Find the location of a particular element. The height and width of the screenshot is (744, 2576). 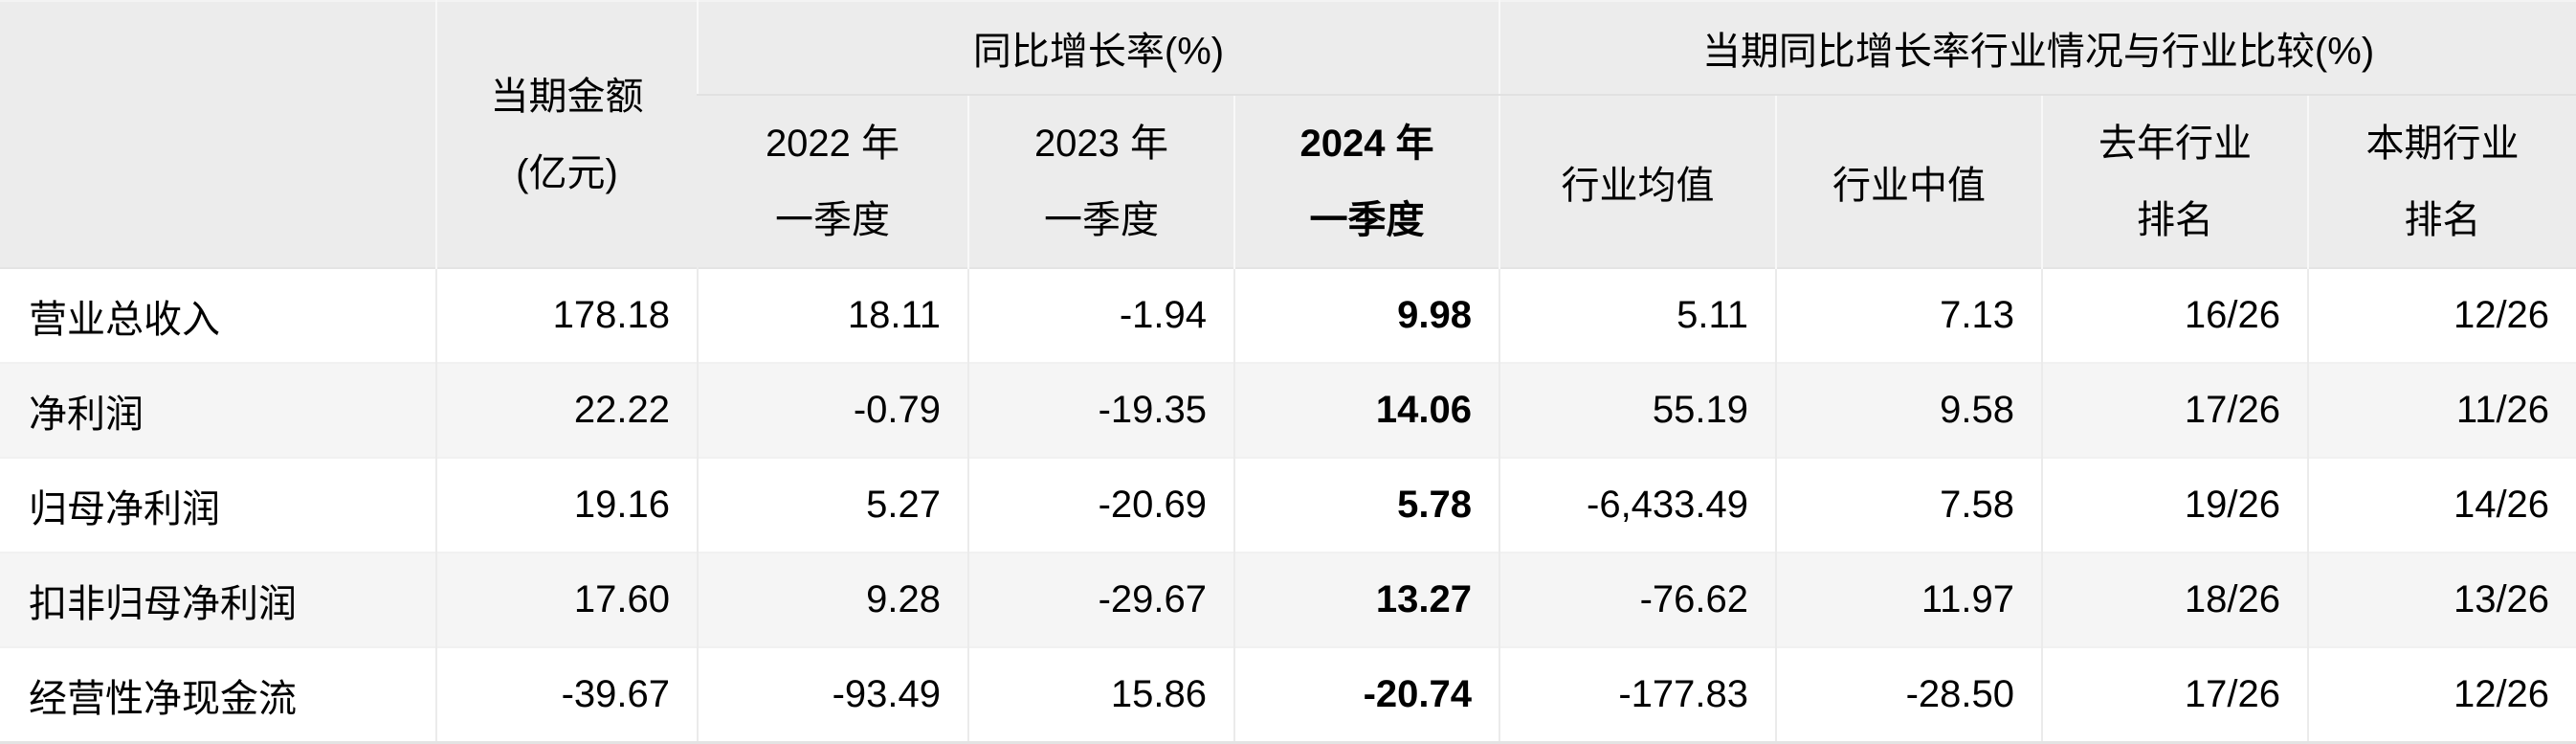

row-label: 归母净利润 is located at coordinates (124, 508).